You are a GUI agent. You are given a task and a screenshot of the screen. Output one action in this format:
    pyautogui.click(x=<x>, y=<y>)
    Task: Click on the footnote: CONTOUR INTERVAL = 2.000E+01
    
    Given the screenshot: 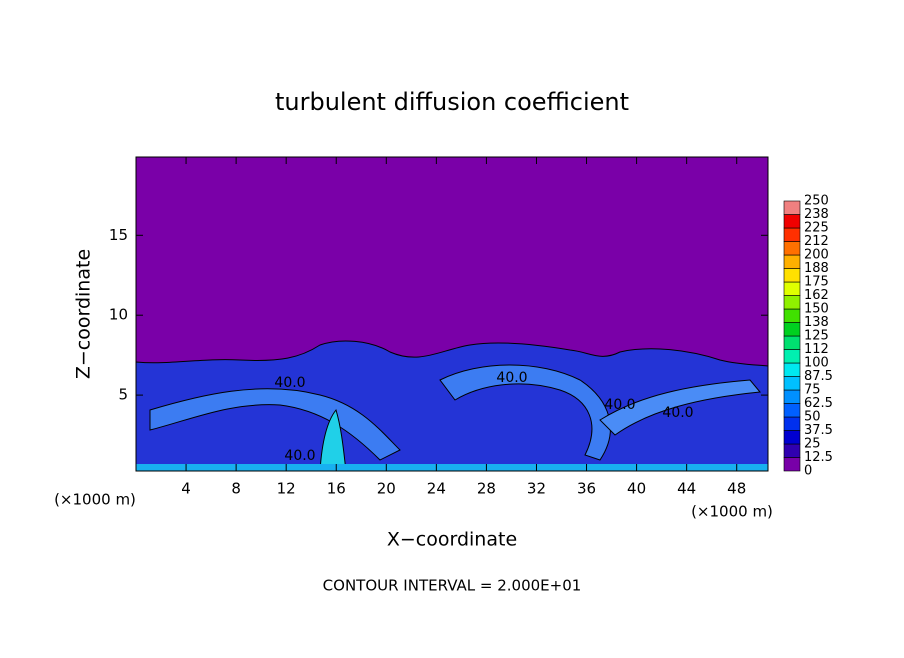 What is the action you would take?
    pyautogui.click(x=452, y=586)
    